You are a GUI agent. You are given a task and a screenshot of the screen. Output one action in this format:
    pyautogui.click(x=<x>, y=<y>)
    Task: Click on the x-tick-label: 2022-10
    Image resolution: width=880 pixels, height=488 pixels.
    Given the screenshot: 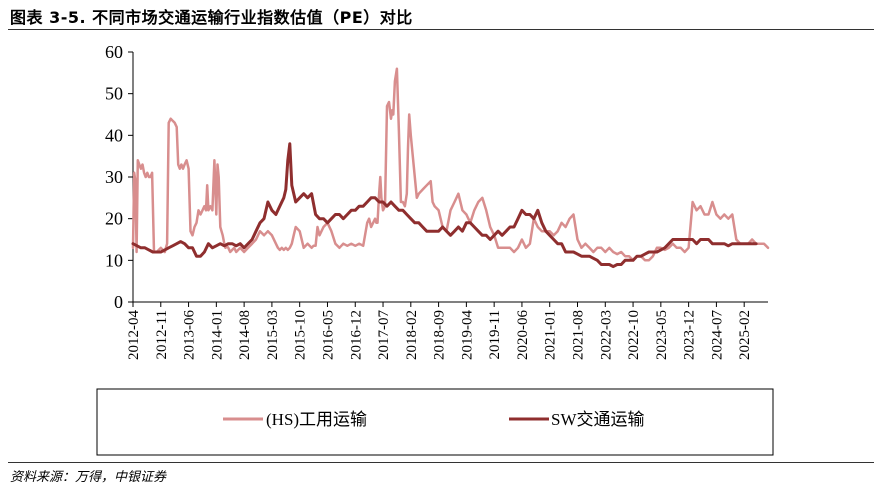 What is the action you would take?
    pyautogui.click(x=634, y=335)
    